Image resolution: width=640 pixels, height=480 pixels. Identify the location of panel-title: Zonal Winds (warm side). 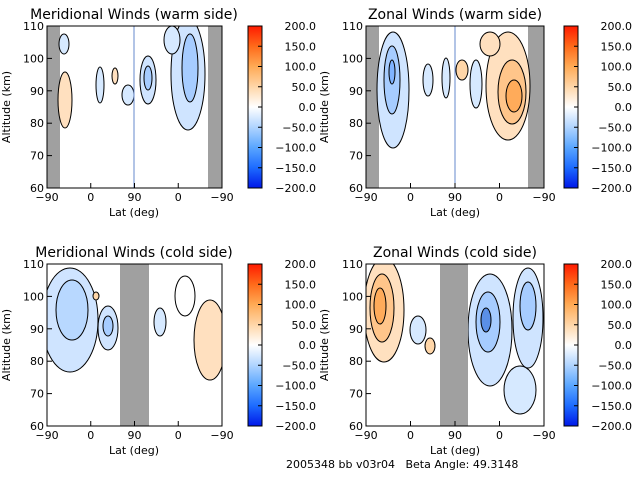
(455, 15).